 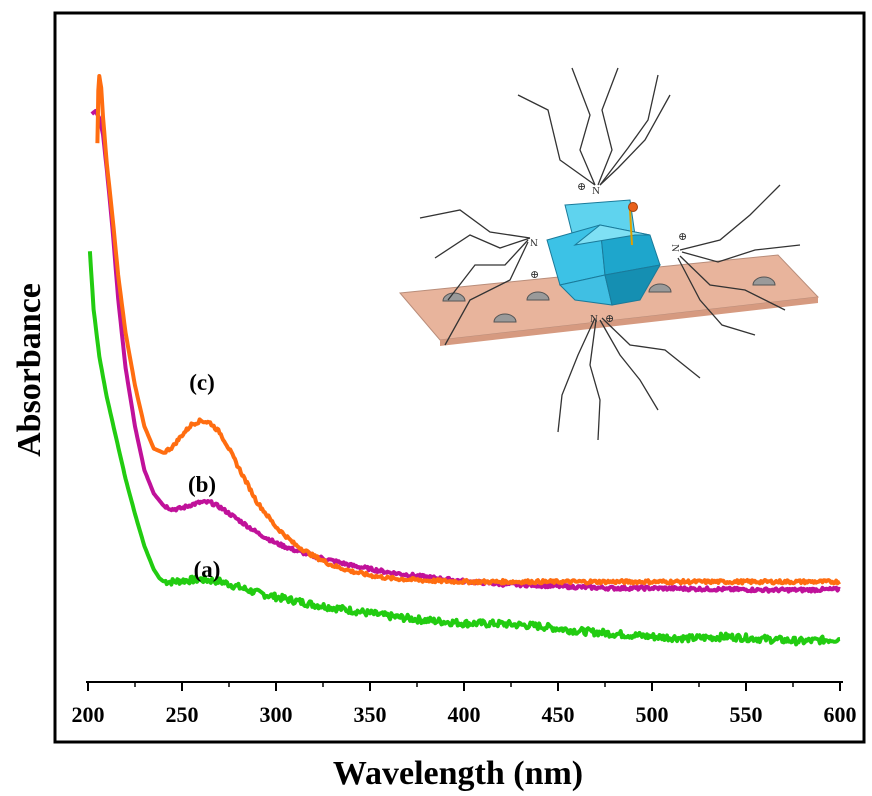 I want to click on x-tick-label-400: 400, so click(x=464, y=714).